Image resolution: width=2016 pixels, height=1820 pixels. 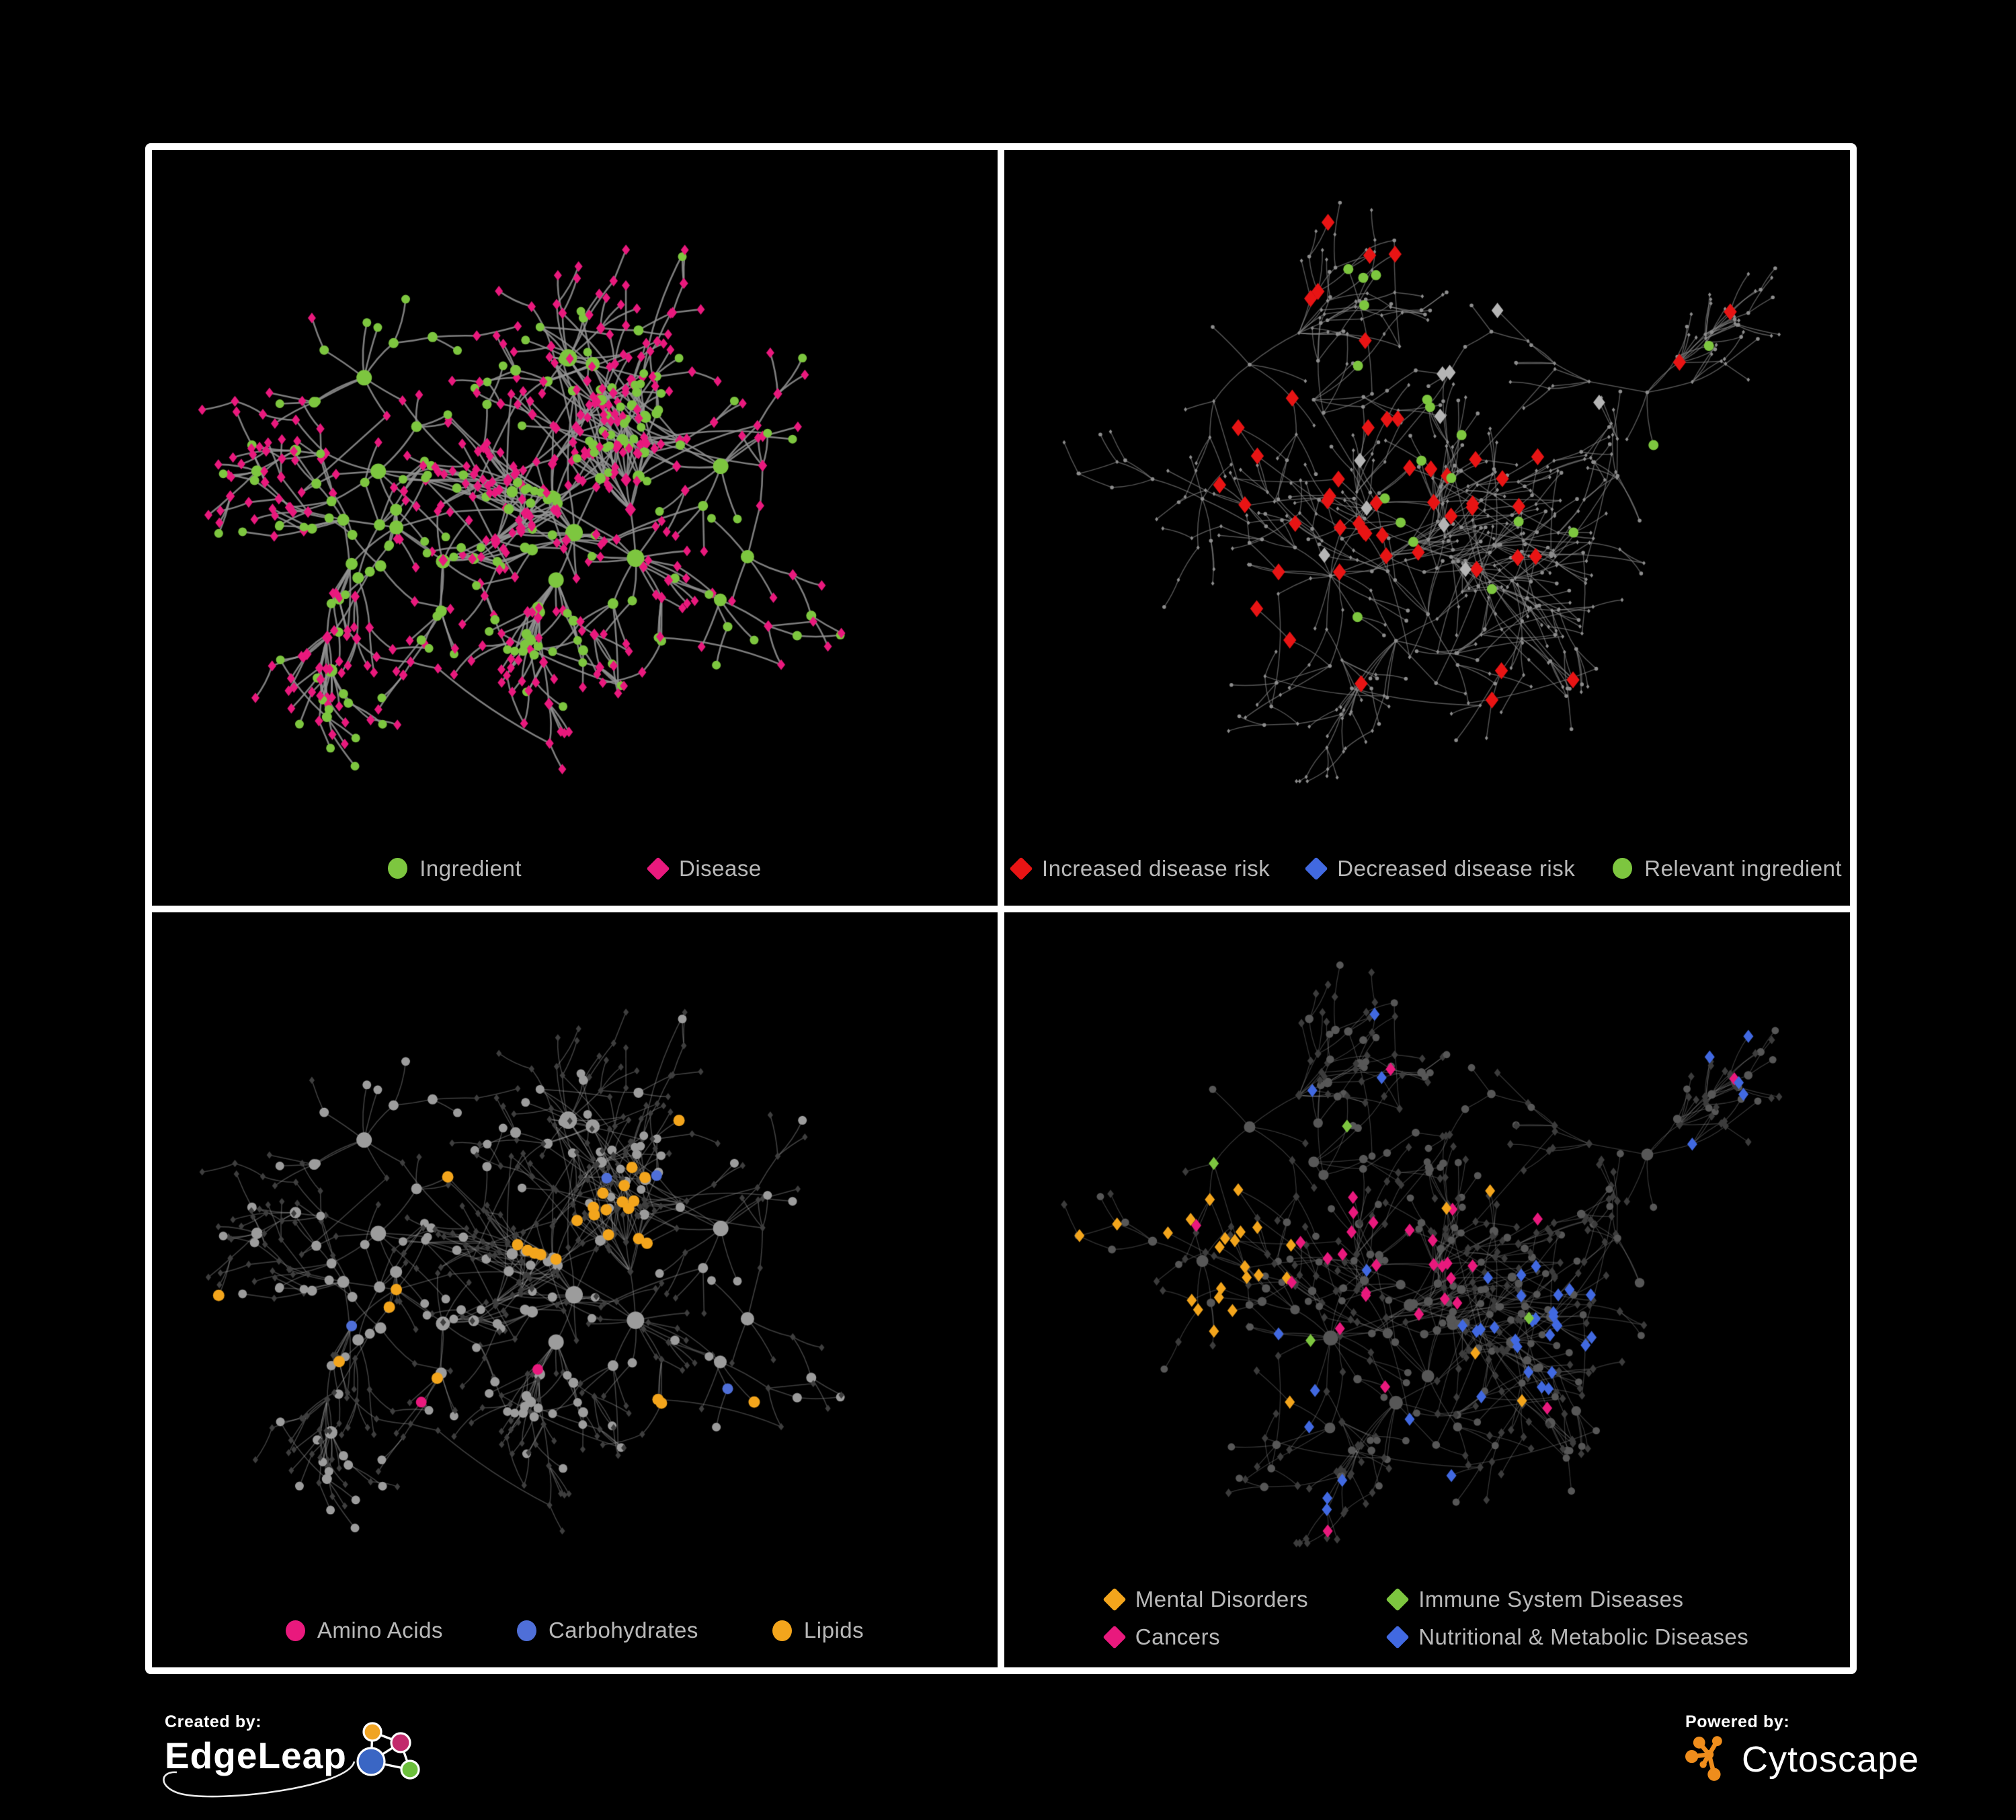 I want to click on legend-item: Lipids, so click(x=818, y=1630).